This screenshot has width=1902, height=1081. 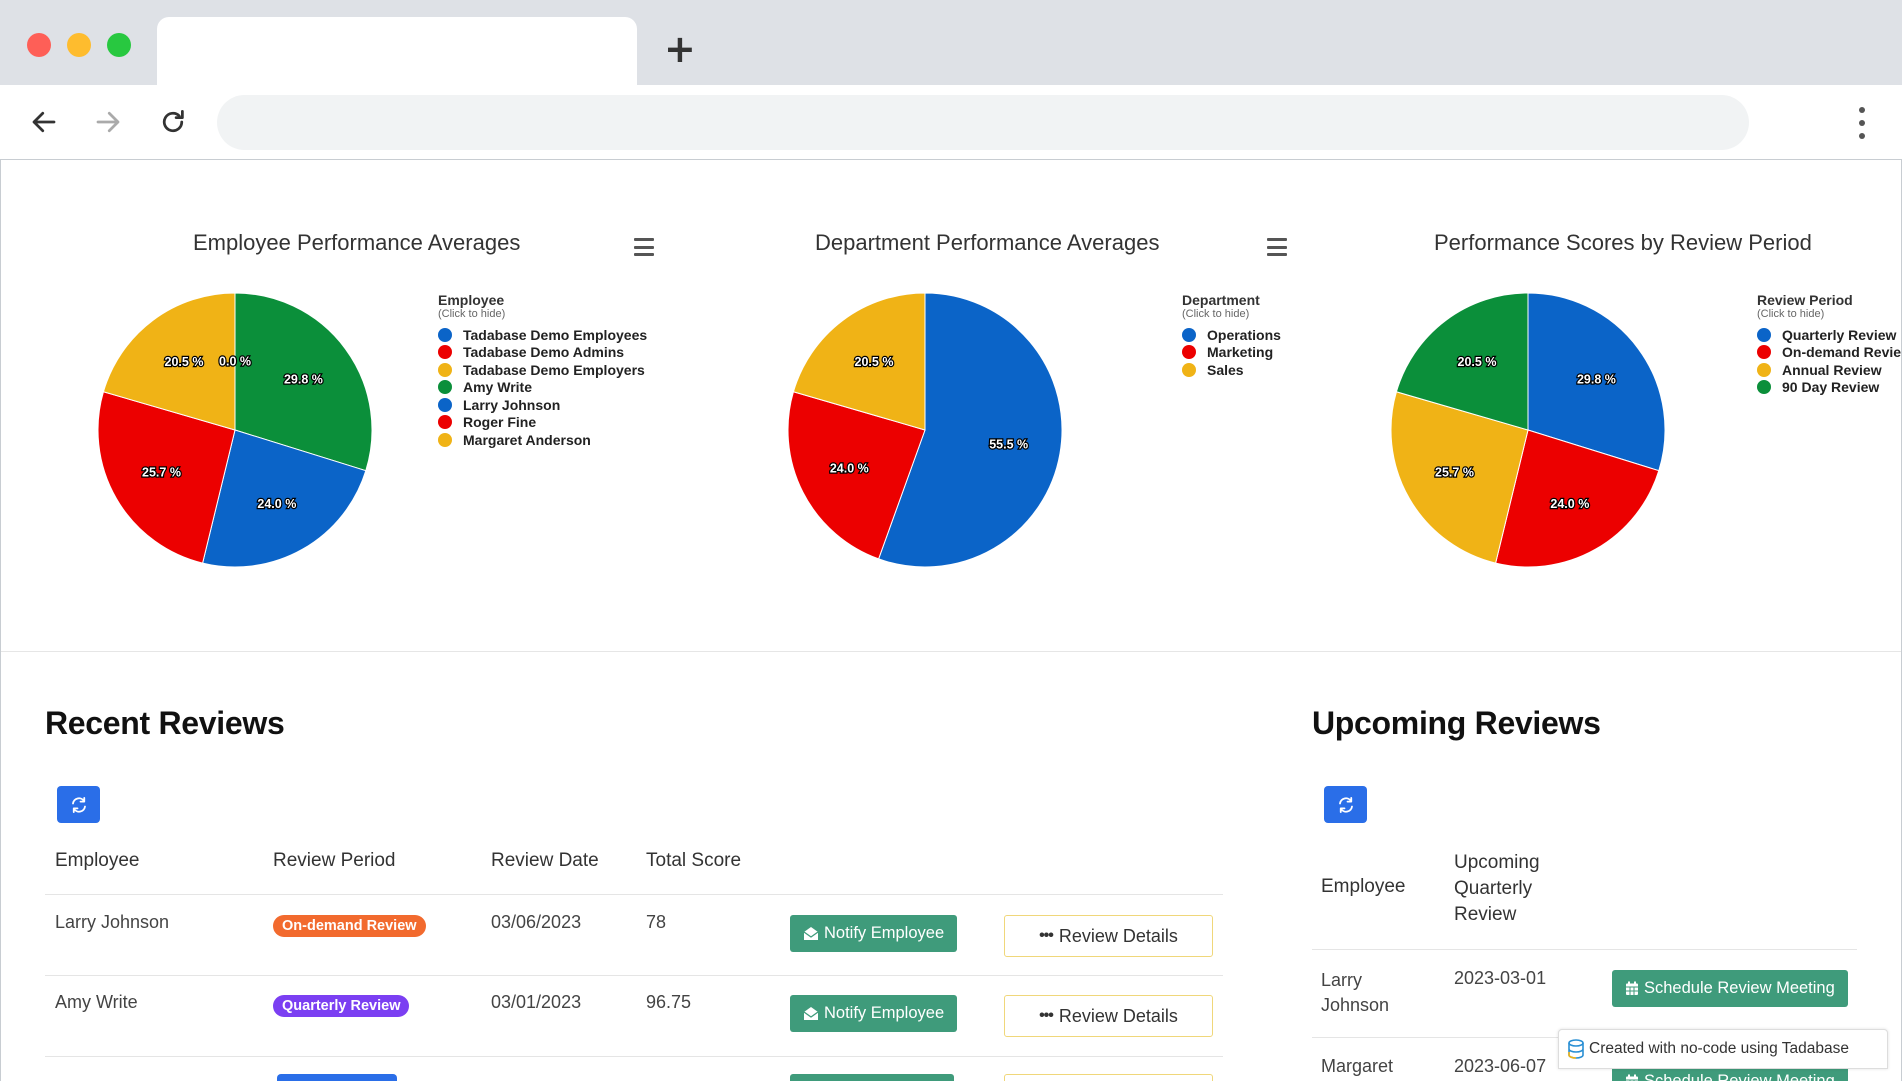 I want to click on legend-item: Roger Fine, so click(x=542, y=423).